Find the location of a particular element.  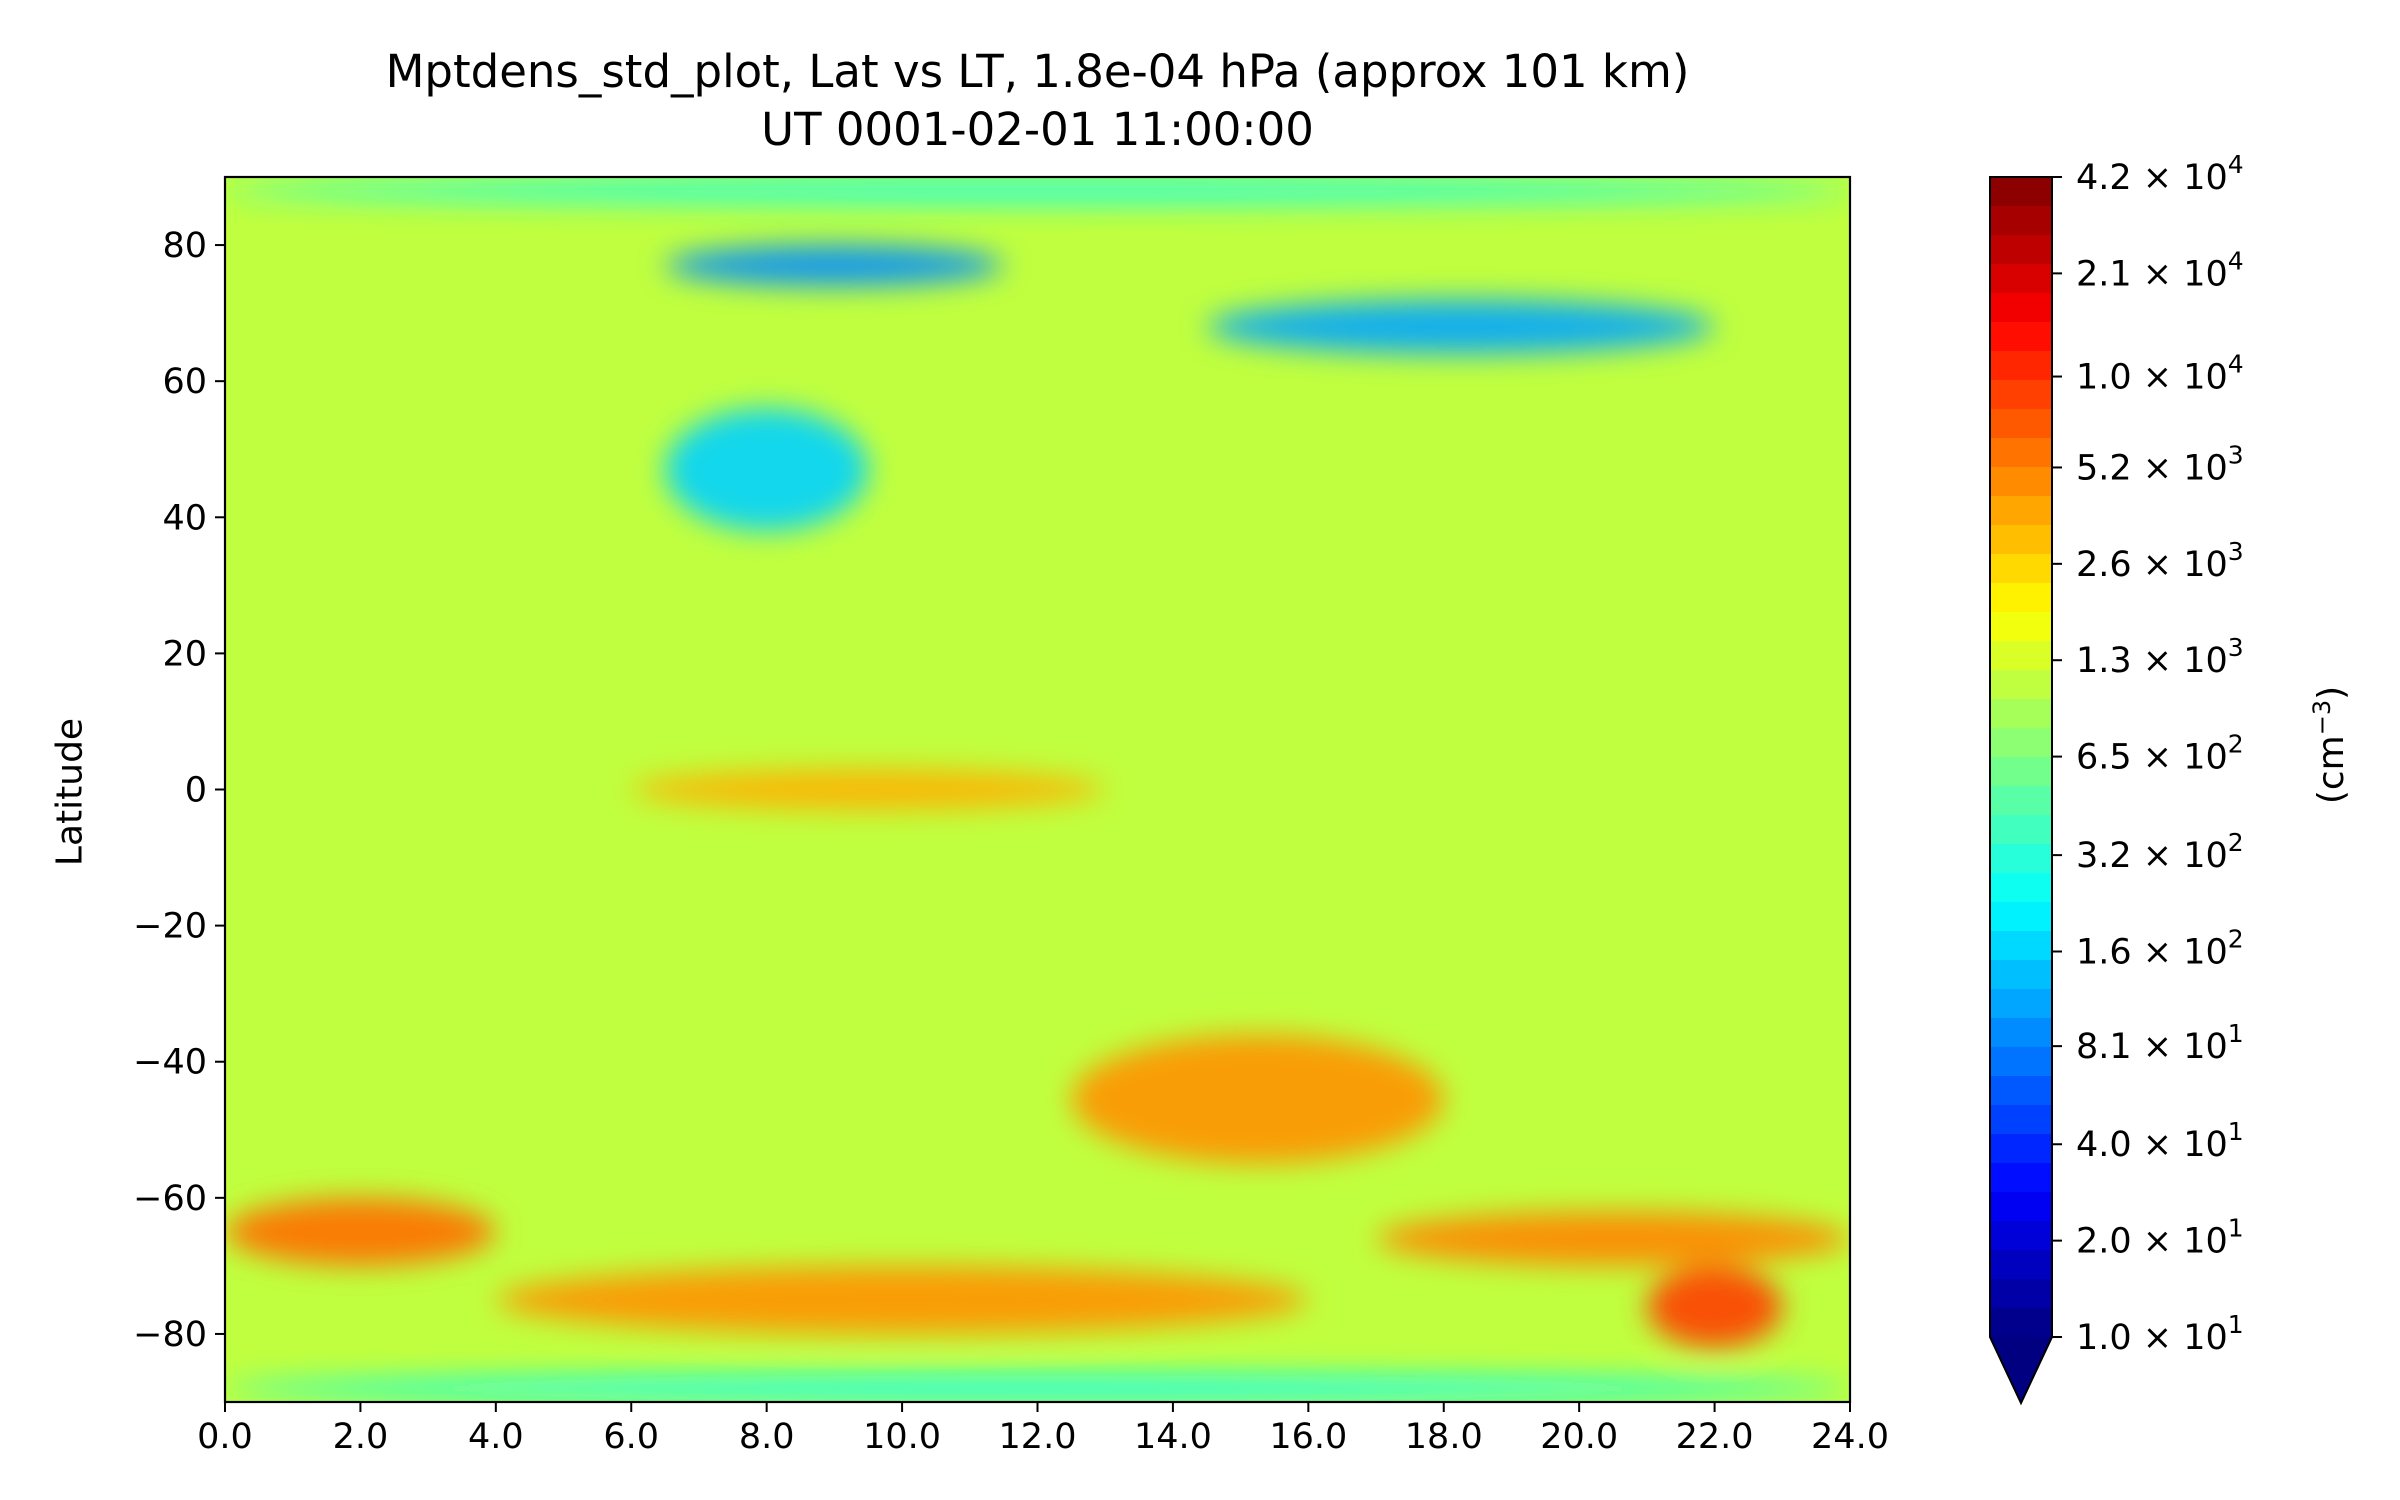

colorbar-tick-label: 1.0 × 10⁴ is located at coordinates (2160, 374).